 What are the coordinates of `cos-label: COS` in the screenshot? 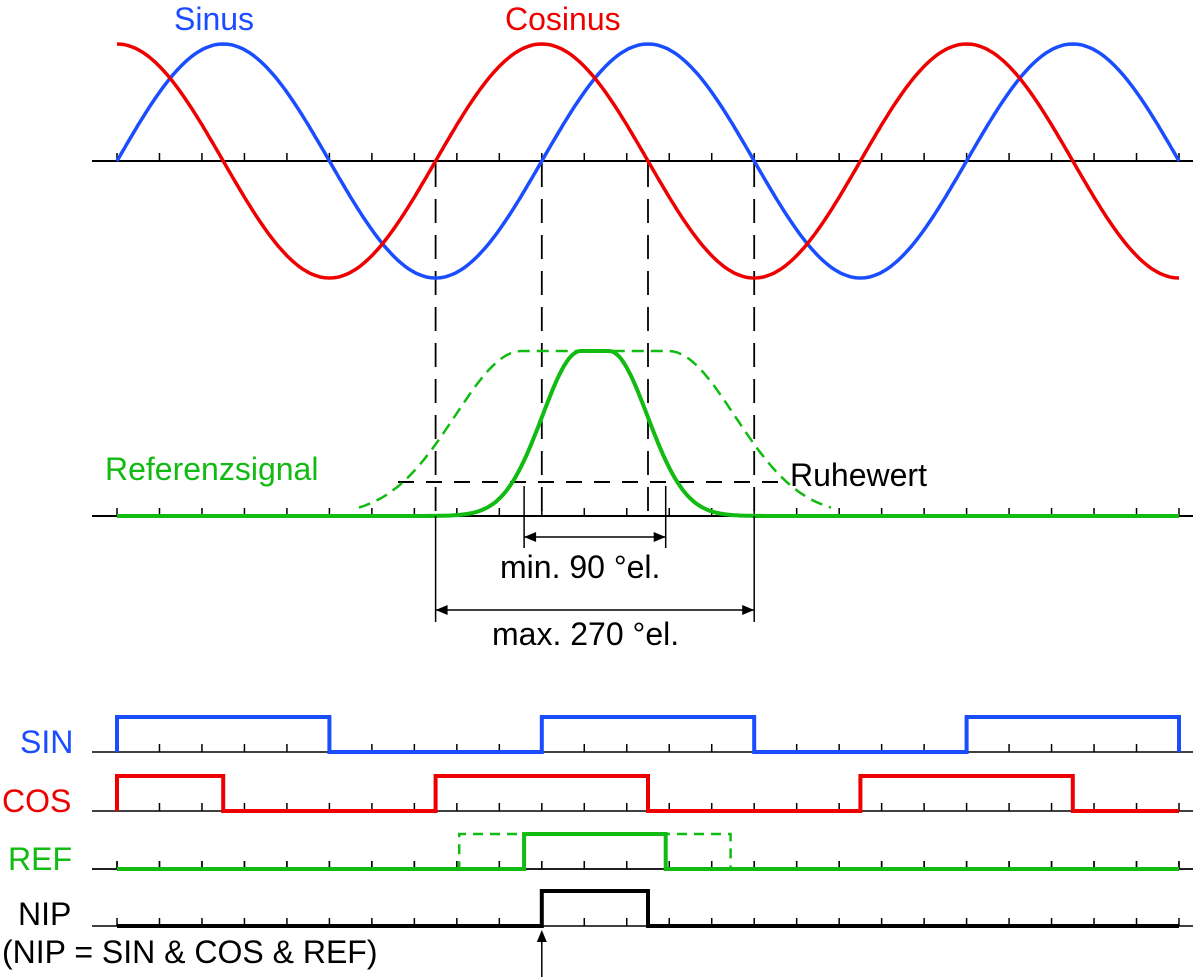 It's located at (36, 801).